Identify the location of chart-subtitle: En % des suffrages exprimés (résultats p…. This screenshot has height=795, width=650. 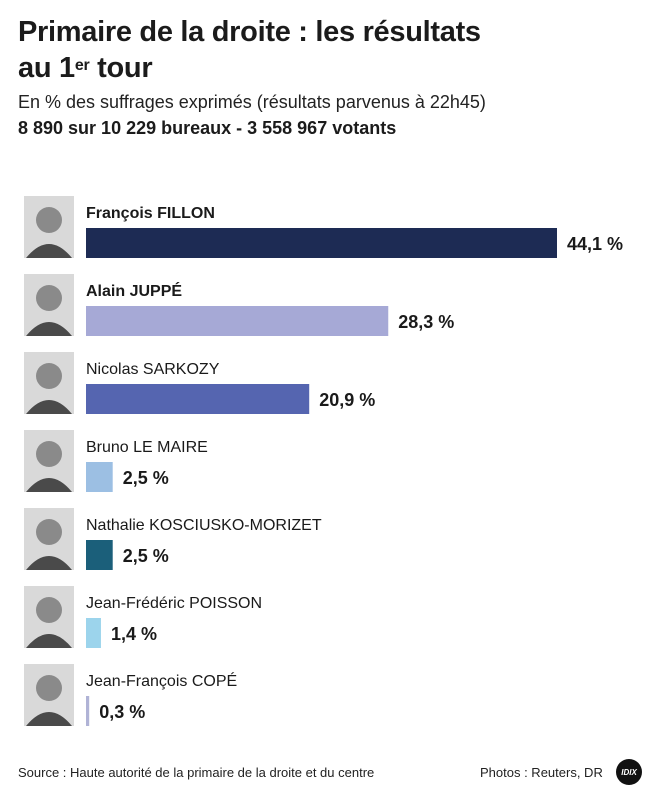
(252, 102).